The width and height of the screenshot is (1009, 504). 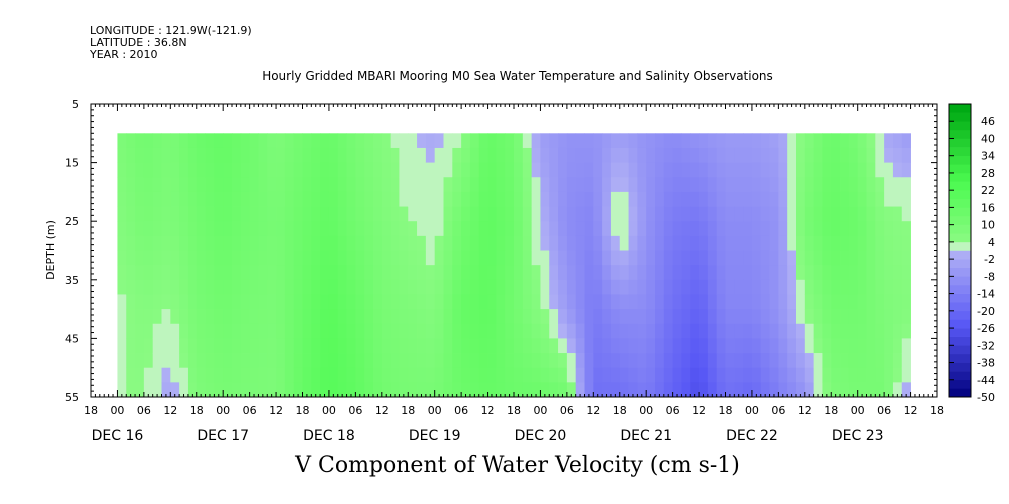 I want to click on x-hour-tick-label: 12, so click(x=276, y=410).